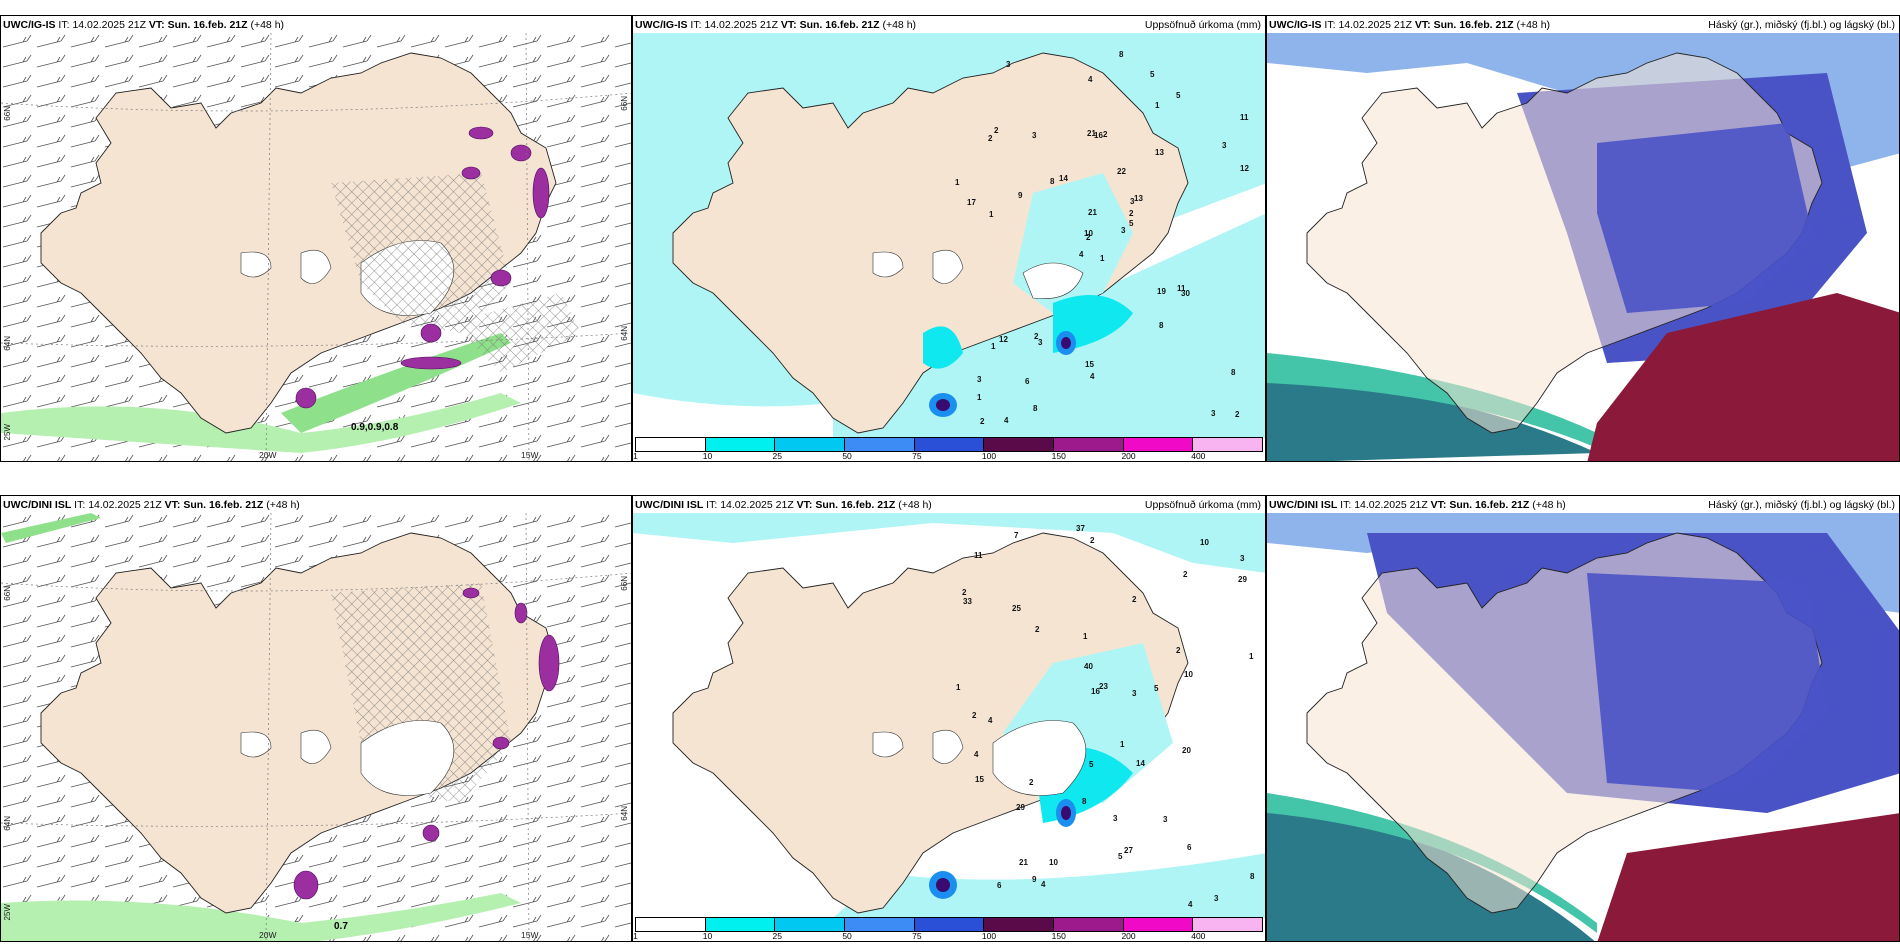  What do you see at coordinates (949, 929) in the screenshot?
I see `precip-legend: 1 10 25 50 75 100 150 200 400` at bounding box center [949, 929].